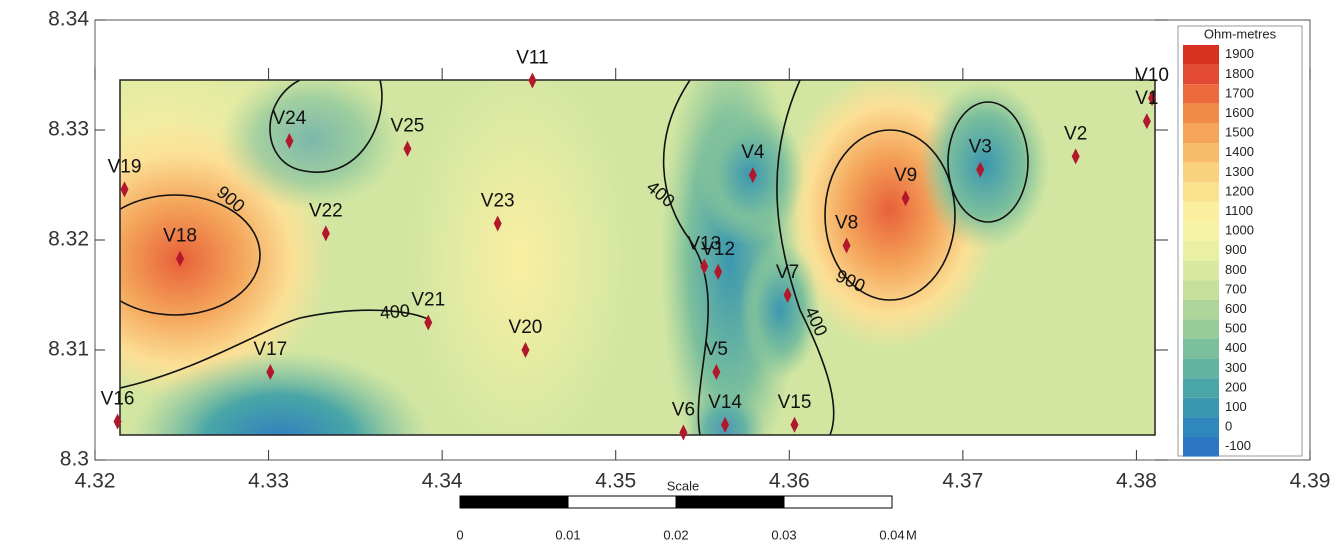 Image resolution: width=1344 pixels, height=545 pixels. Describe the element at coordinates (567, 534) in the screenshot. I see `scale-tick-label: 0.01` at that location.